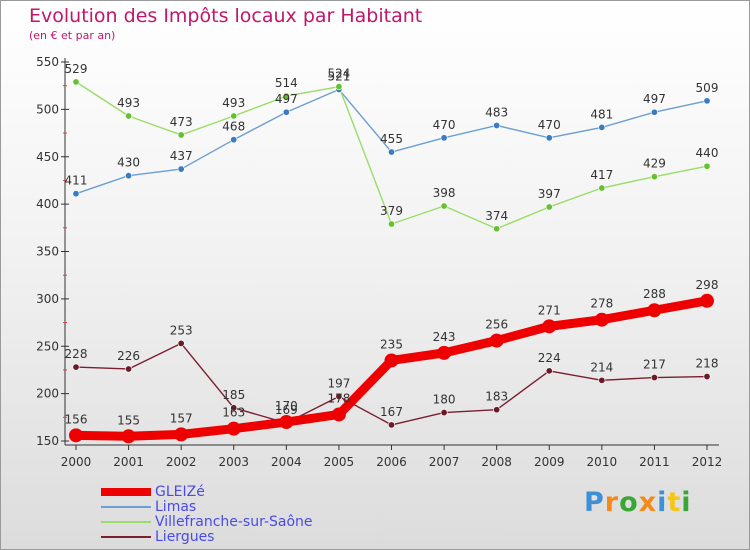  I want to click on data-label: 481, so click(601, 114).